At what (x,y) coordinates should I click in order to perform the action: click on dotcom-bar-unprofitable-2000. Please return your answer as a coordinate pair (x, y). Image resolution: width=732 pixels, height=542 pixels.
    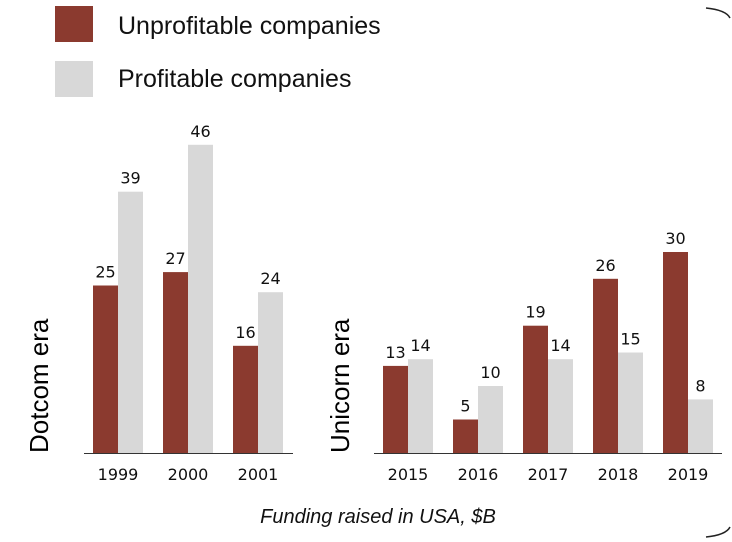
    Looking at the image, I should click on (175, 362).